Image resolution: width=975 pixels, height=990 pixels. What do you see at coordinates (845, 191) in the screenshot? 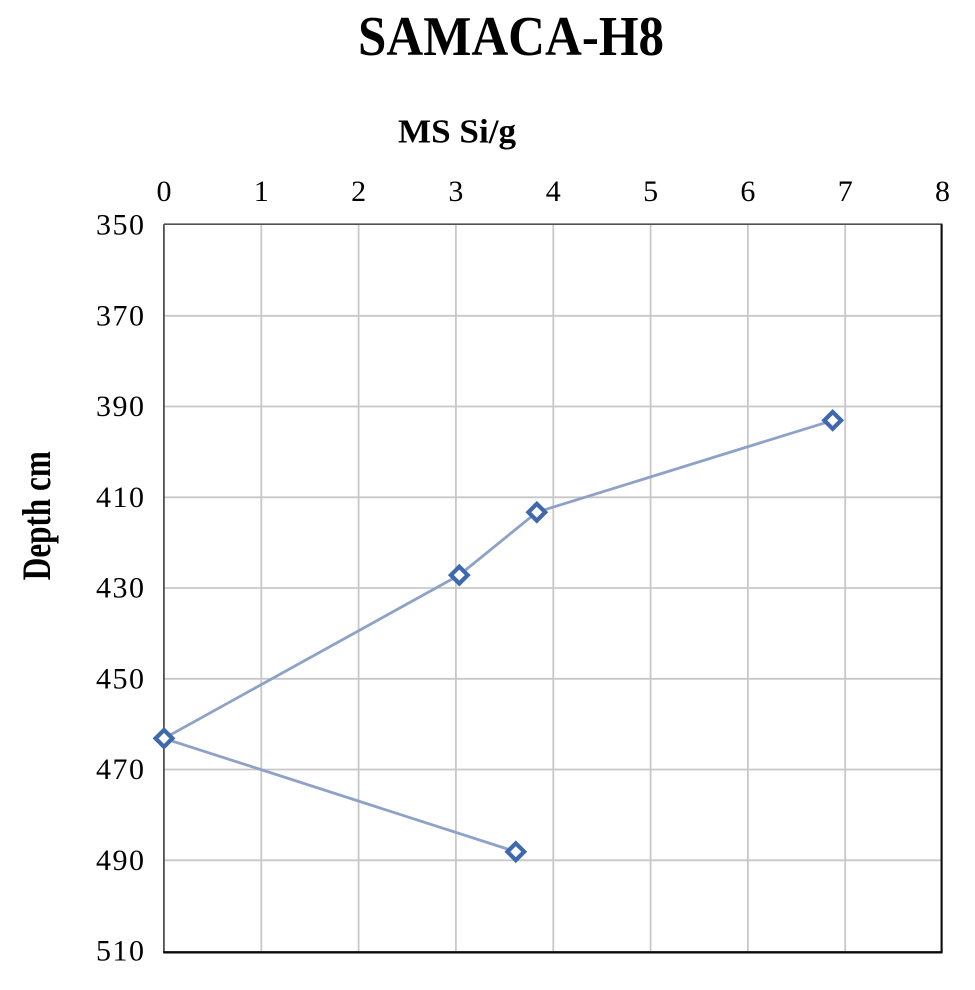
I see `svg-text: 7` at bounding box center [845, 191].